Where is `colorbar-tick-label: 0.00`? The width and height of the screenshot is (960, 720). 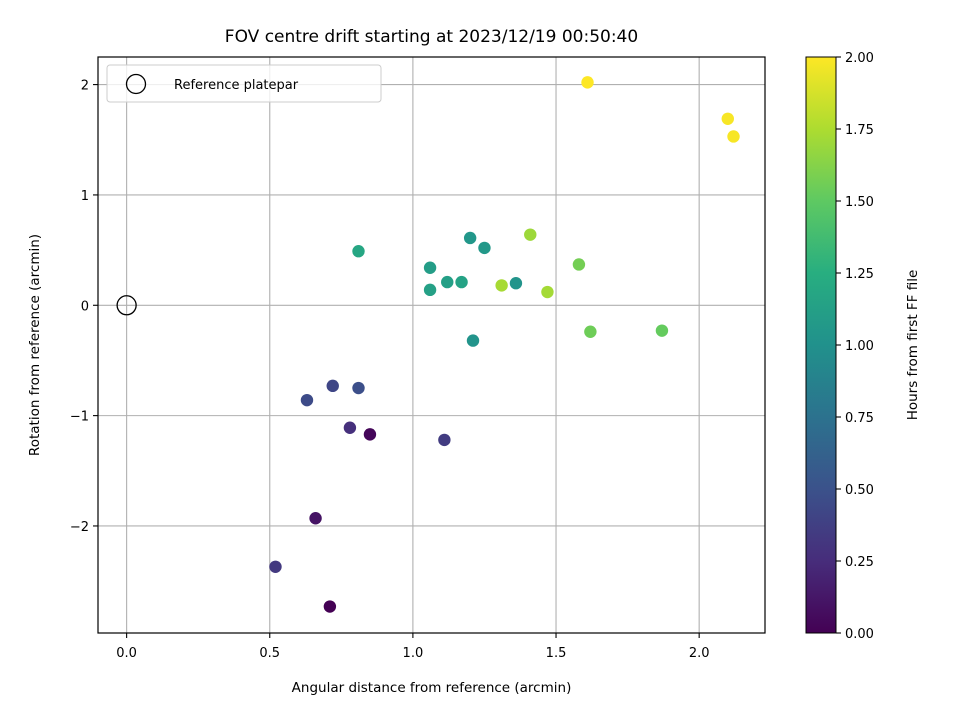 colorbar-tick-label: 0.00 is located at coordinates (859, 634).